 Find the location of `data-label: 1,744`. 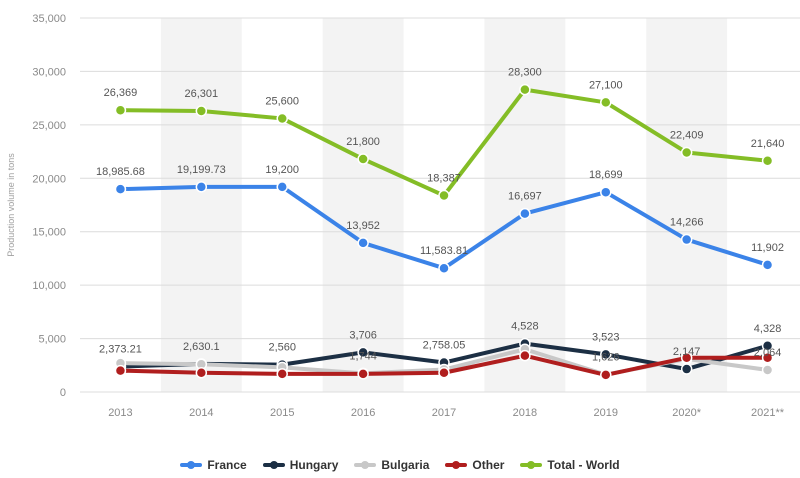

data-label: 1,744 is located at coordinates (363, 356).